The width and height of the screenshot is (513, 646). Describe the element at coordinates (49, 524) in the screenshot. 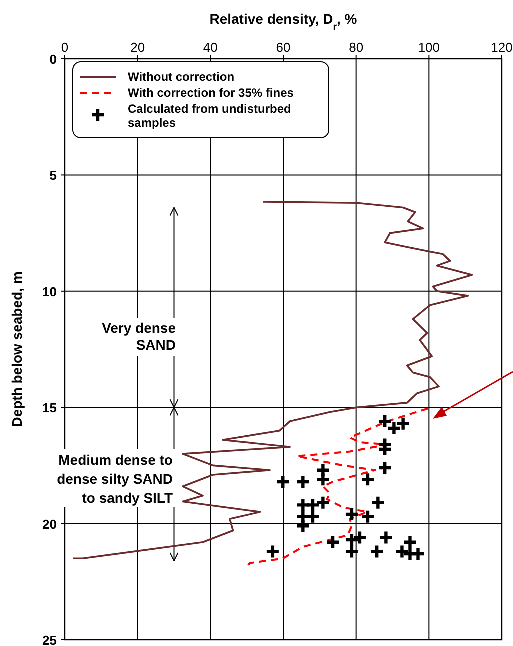

I see `y-tick-label: 20` at that location.